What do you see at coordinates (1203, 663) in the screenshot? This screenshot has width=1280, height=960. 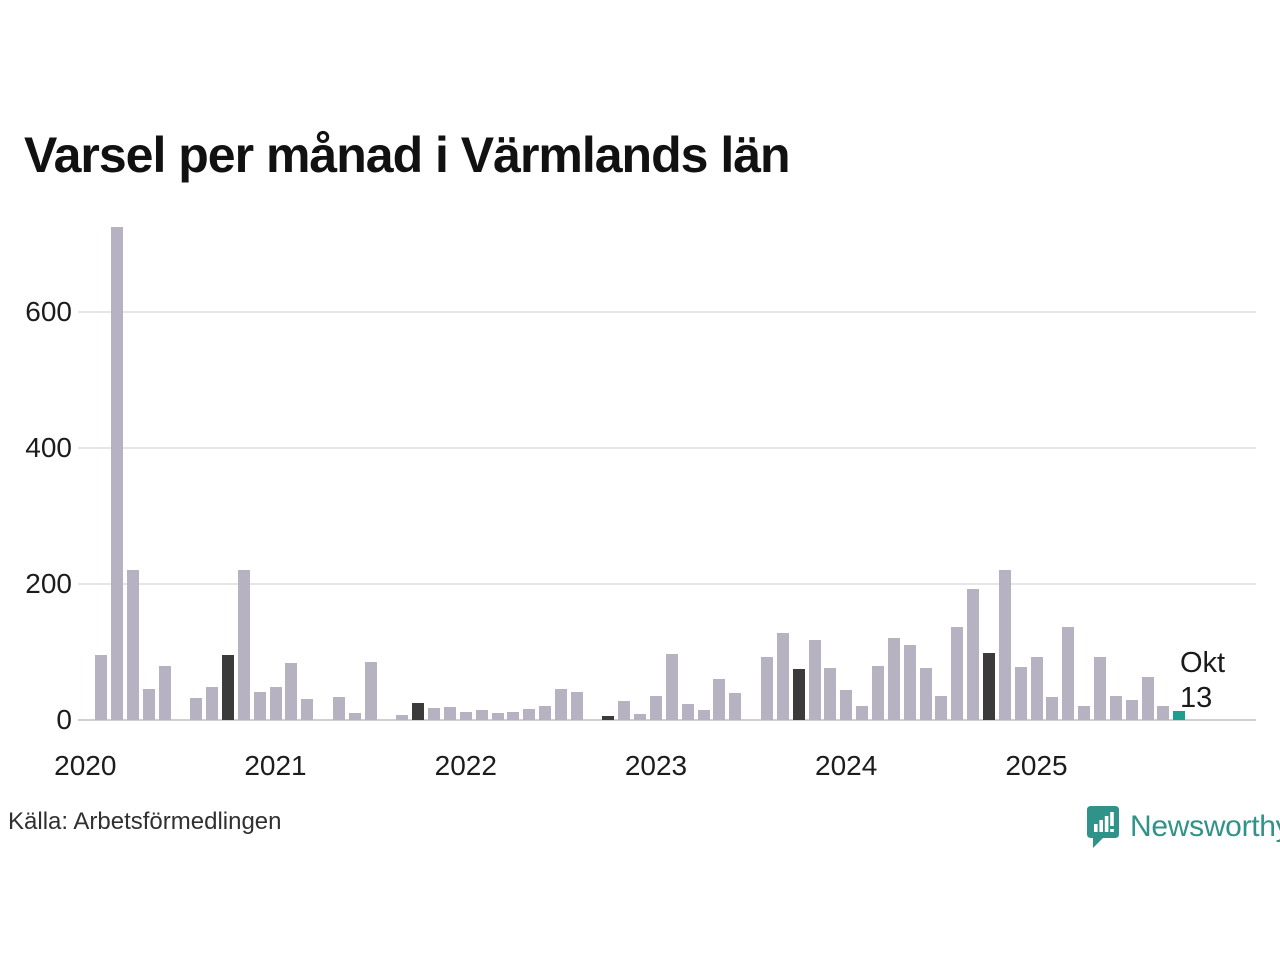 I see `annotation-month: Okt` at bounding box center [1203, 663].